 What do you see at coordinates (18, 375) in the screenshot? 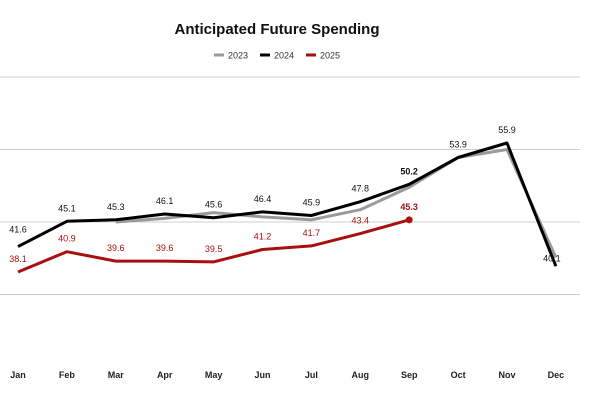
I see `x-tick-jan: Jan` at bounding box center [18, 375].